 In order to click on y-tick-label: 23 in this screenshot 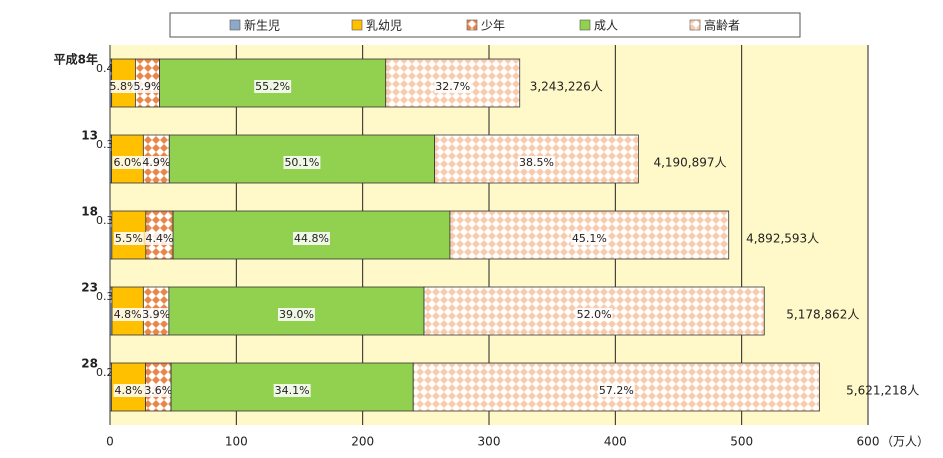, I will do `click(89, 288)`.